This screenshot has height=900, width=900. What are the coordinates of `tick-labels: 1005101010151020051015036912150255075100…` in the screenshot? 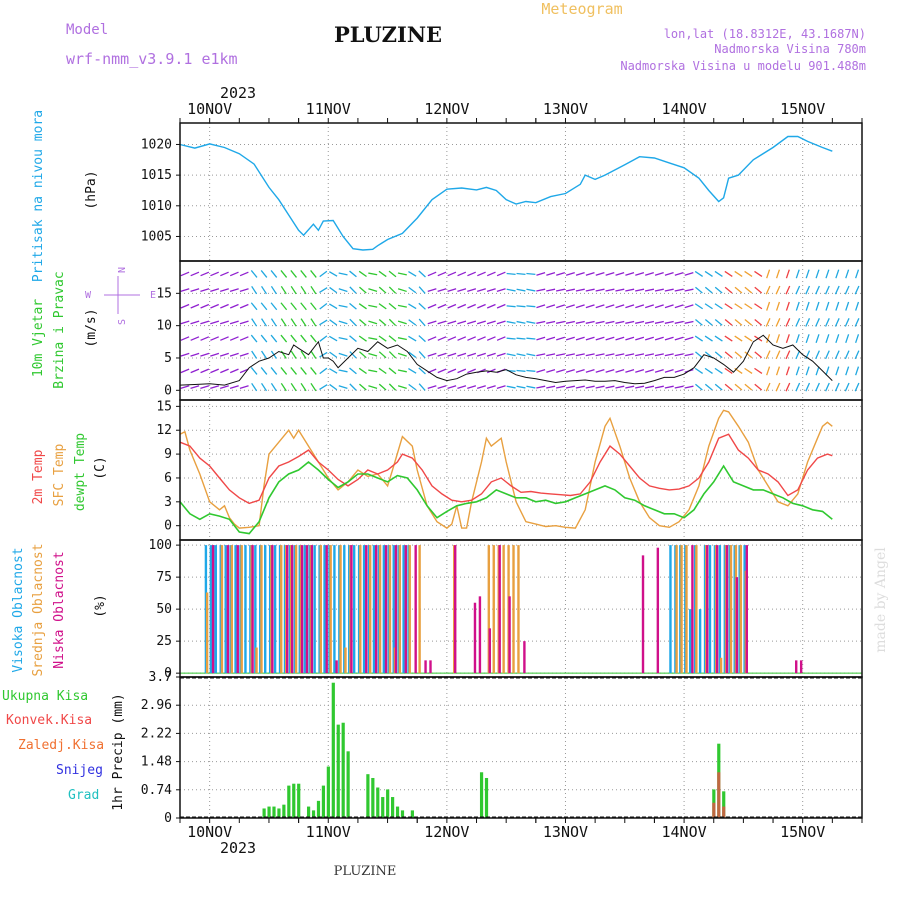 It's located at (160, 481).